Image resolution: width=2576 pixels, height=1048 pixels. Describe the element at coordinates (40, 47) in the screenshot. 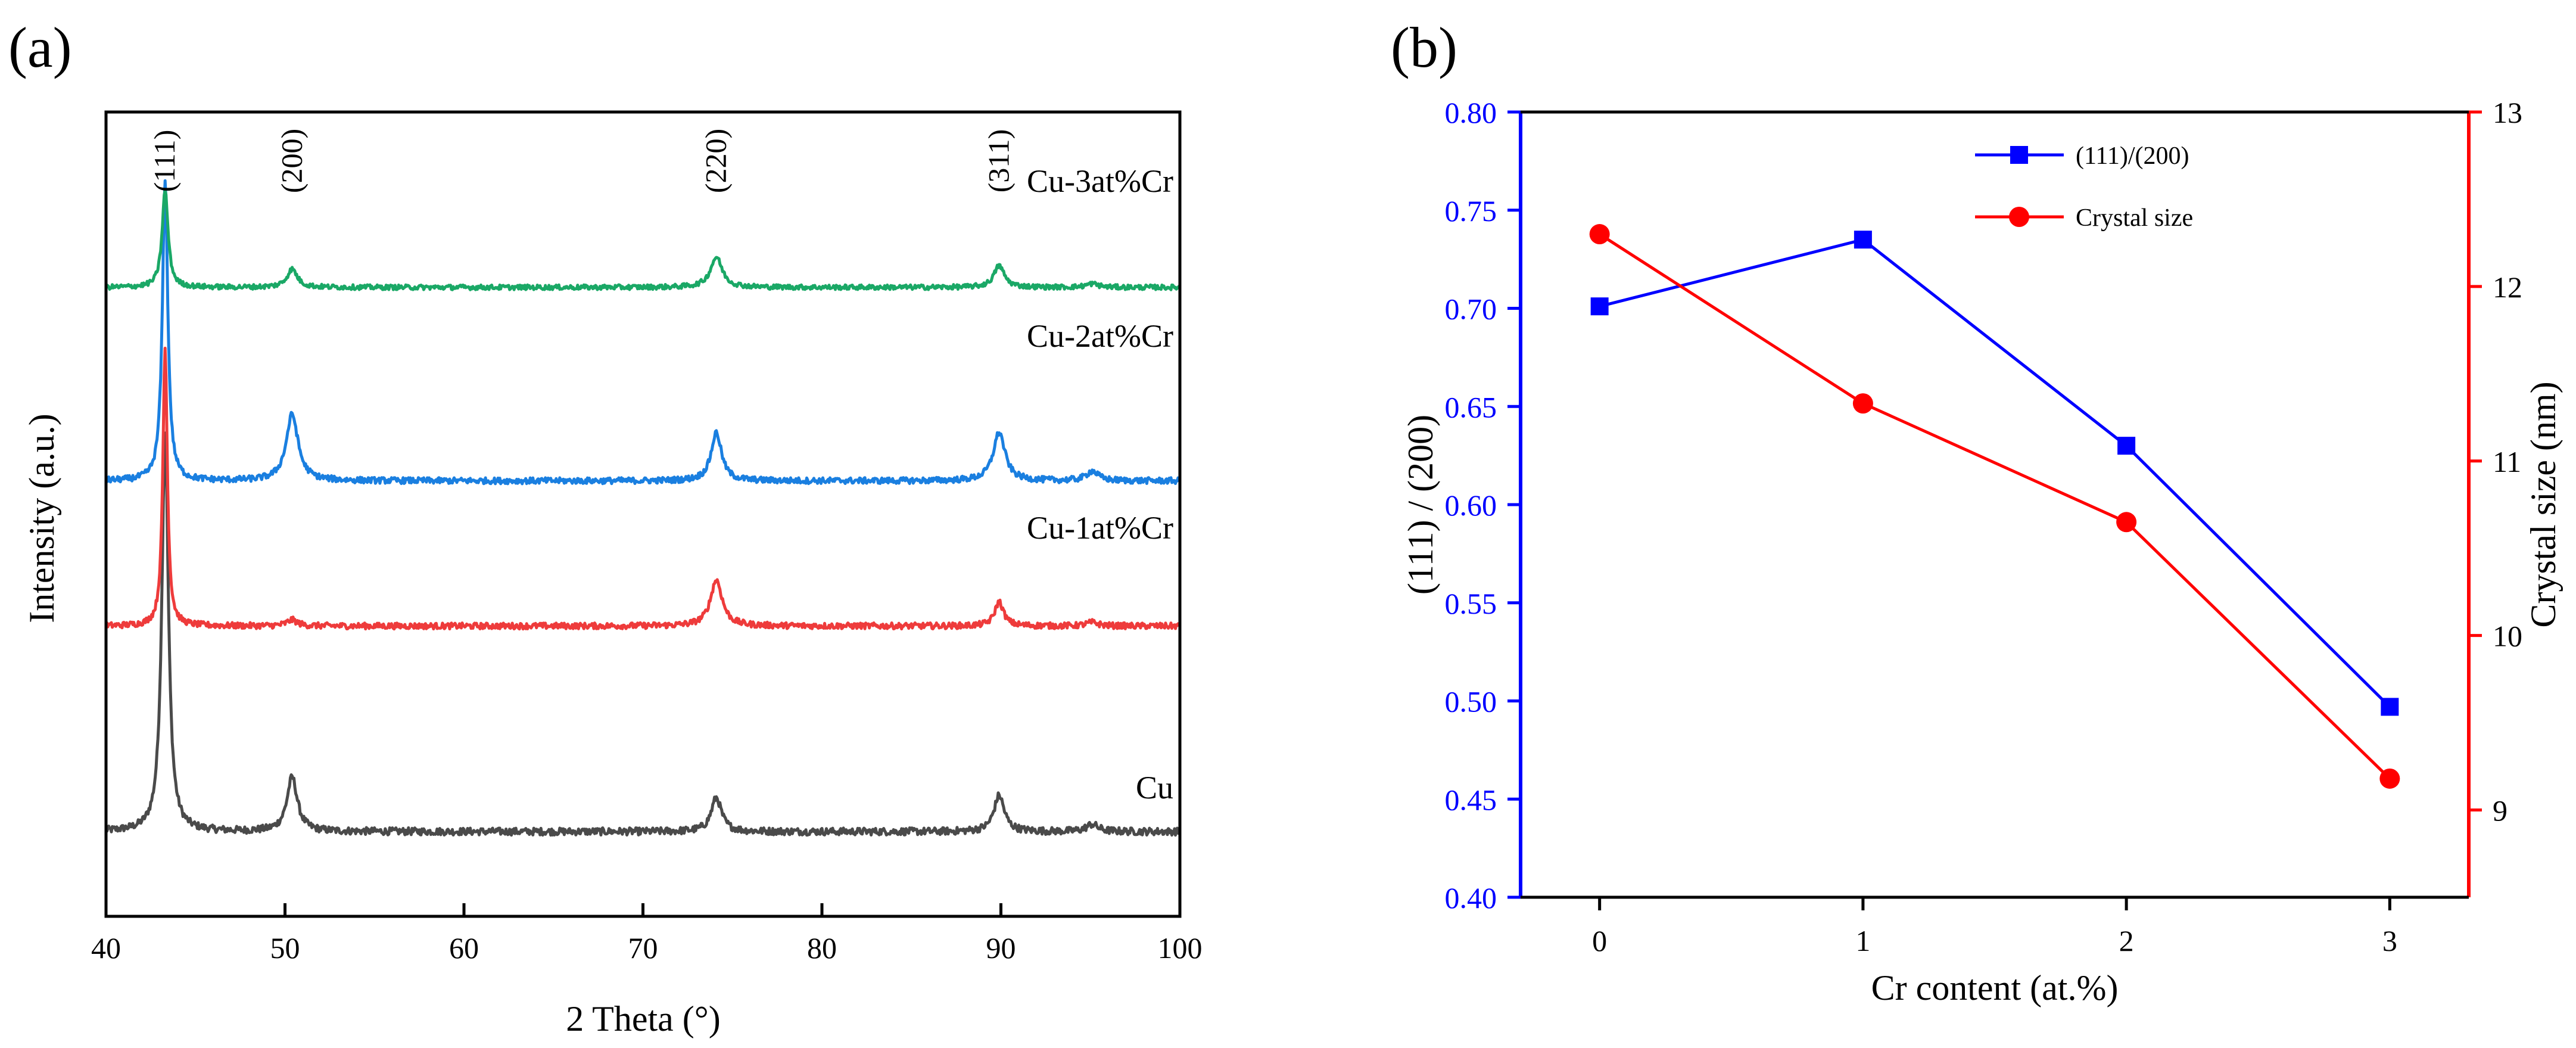

I see `panel-label-a: (a)` at that location.